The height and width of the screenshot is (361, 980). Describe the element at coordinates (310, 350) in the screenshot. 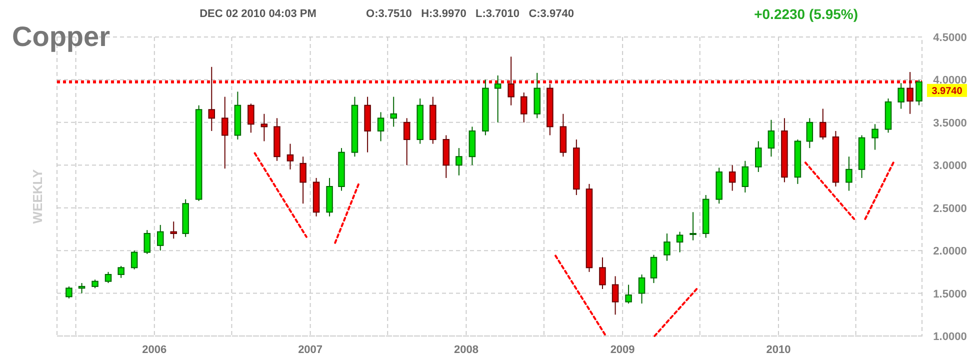

I see `x-tick-label: 2007` at that location.